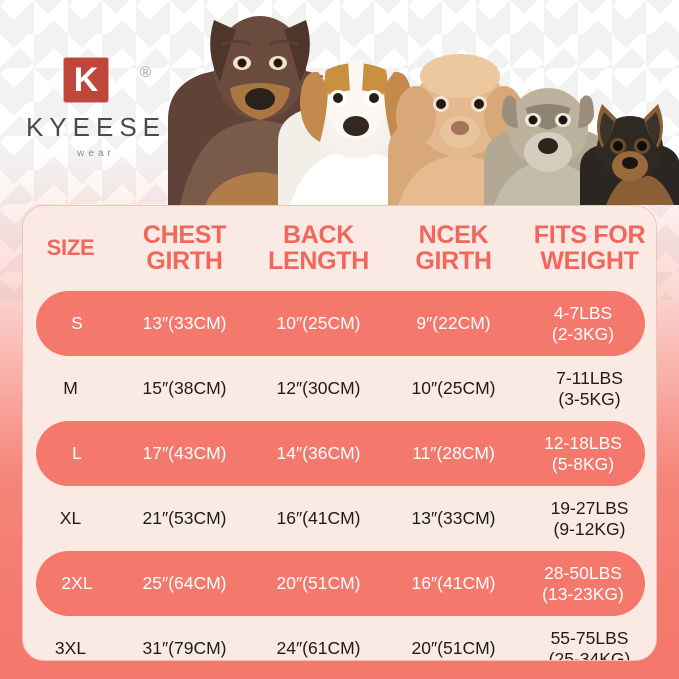  I want to click on column-header-fits-for-weight: FITS FOR WEIGHT, so click(589, 247).